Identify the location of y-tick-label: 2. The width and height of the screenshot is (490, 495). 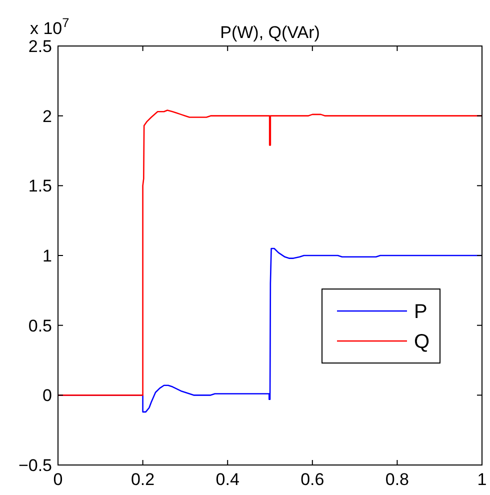
(47, 116).